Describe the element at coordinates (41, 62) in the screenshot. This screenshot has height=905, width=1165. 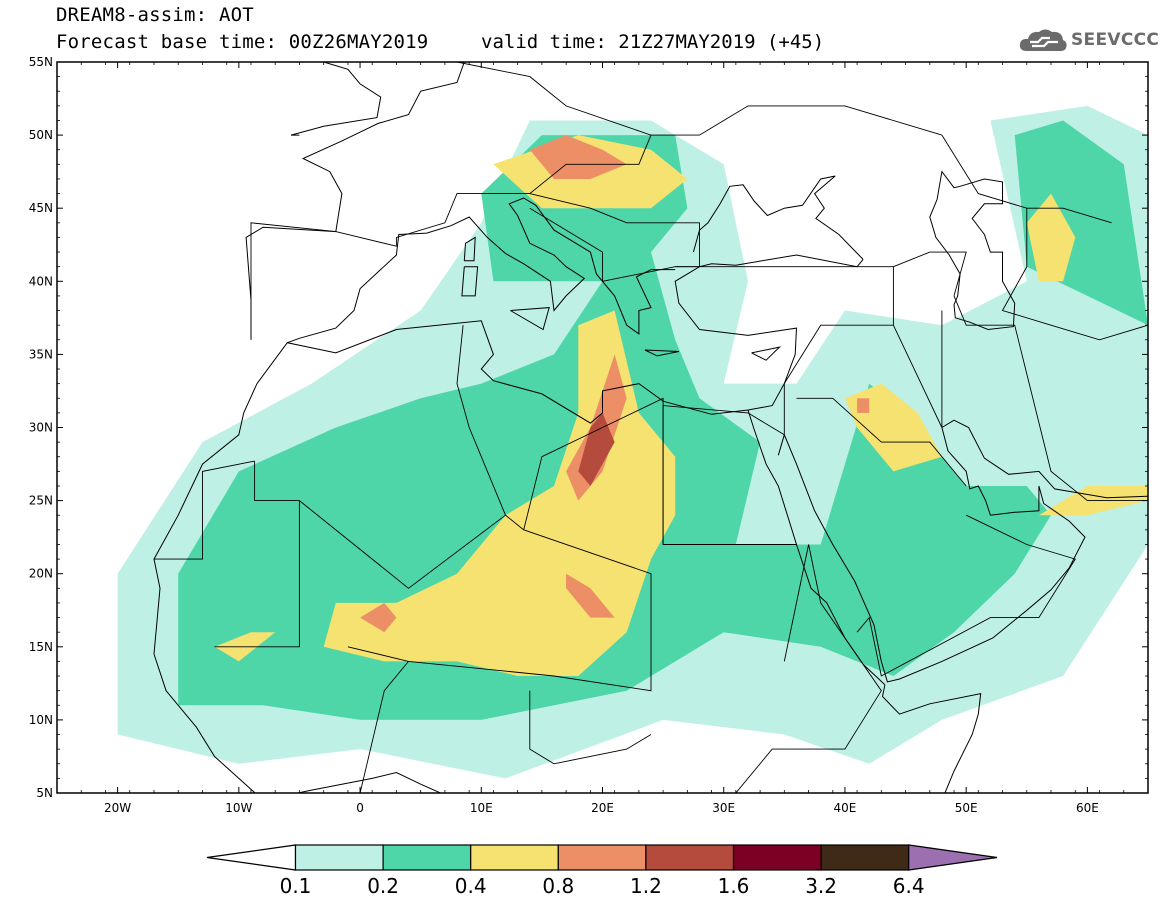
I see `lat-label: 55N` at that location.